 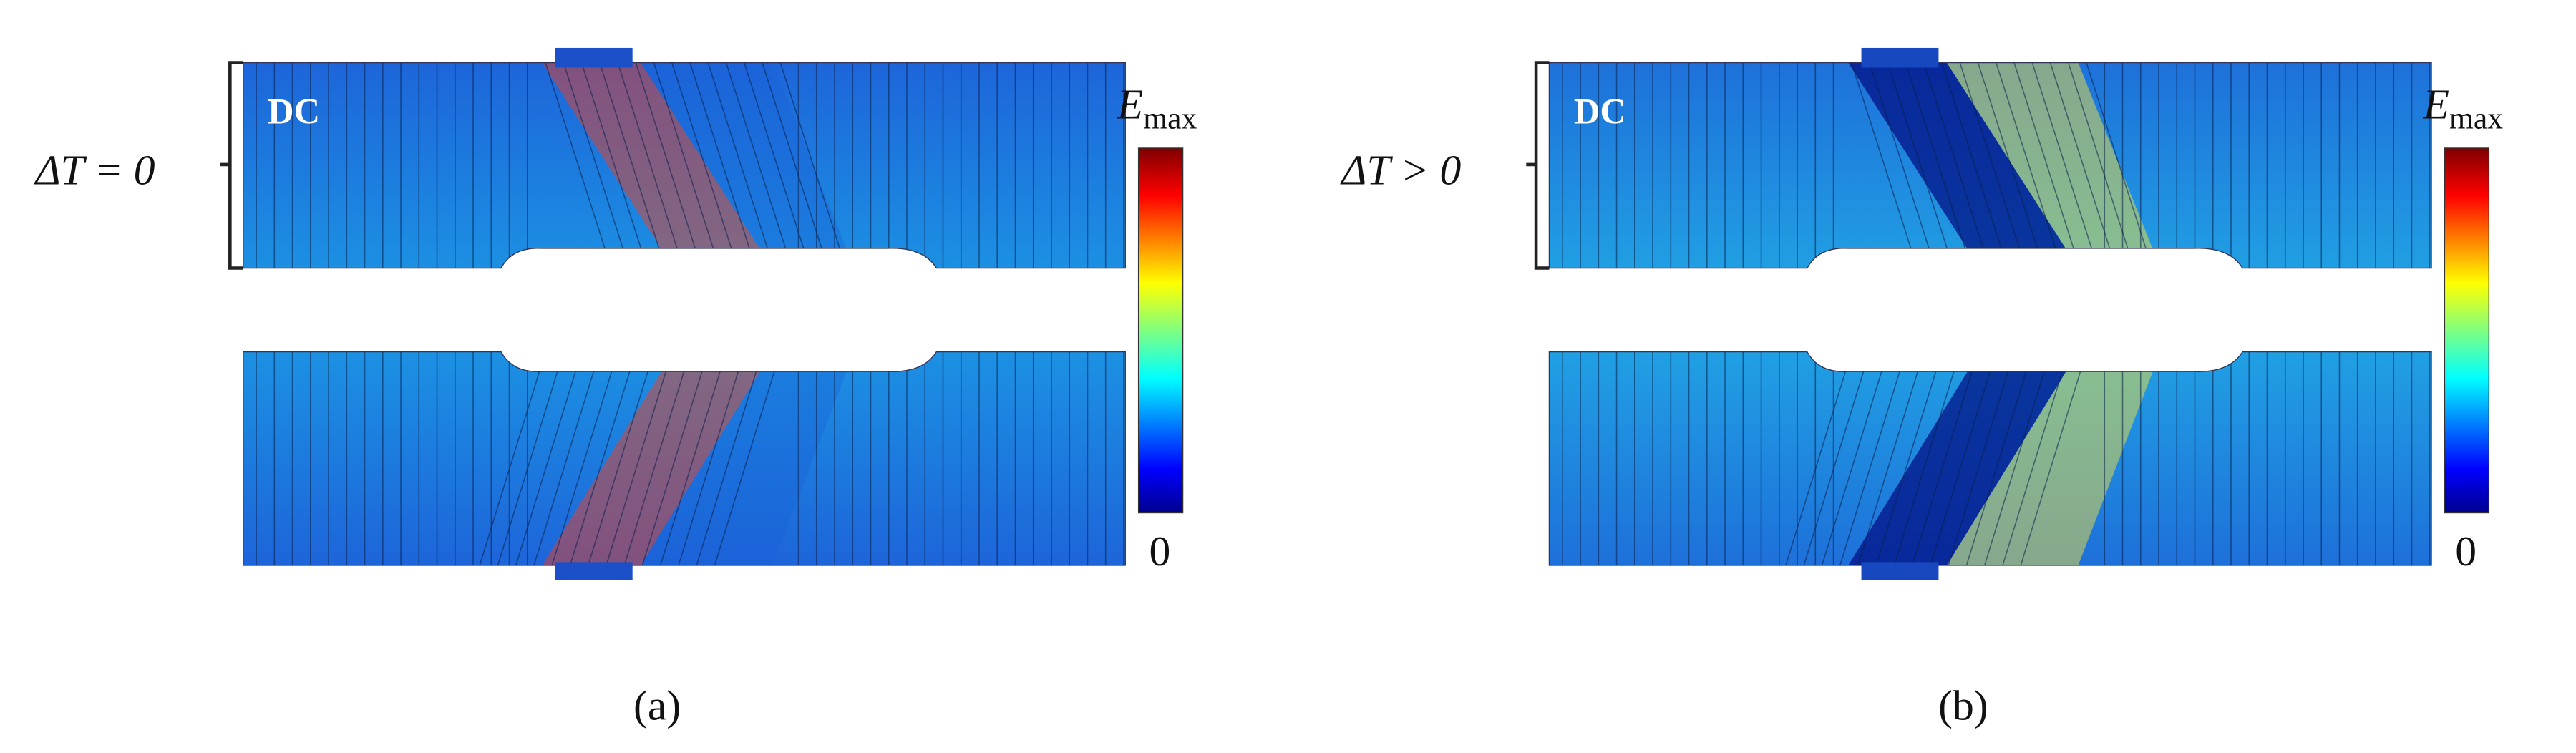 What do you see at coordinates (657, 706) in the screenshot?
I see `panel-label: (a)` at bounding box center [657, 706].